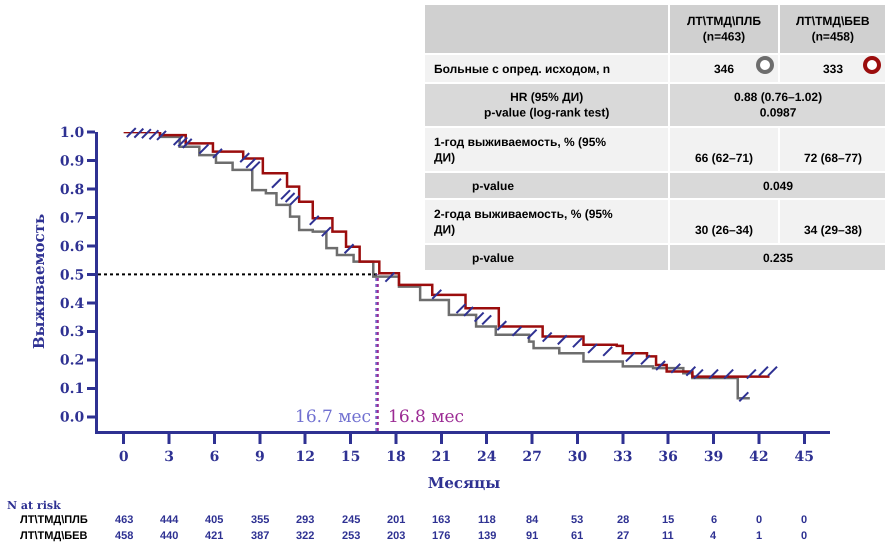 This screenshot has height=545, width=885. I want to click on text: 176, so click(441, 536).